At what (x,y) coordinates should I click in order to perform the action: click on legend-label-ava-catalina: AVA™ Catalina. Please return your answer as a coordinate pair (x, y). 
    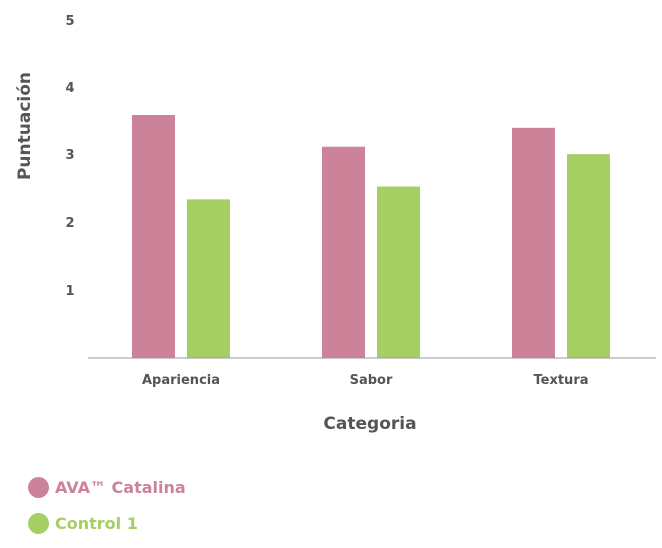
    Looking at the image, I should click on (120, 487).